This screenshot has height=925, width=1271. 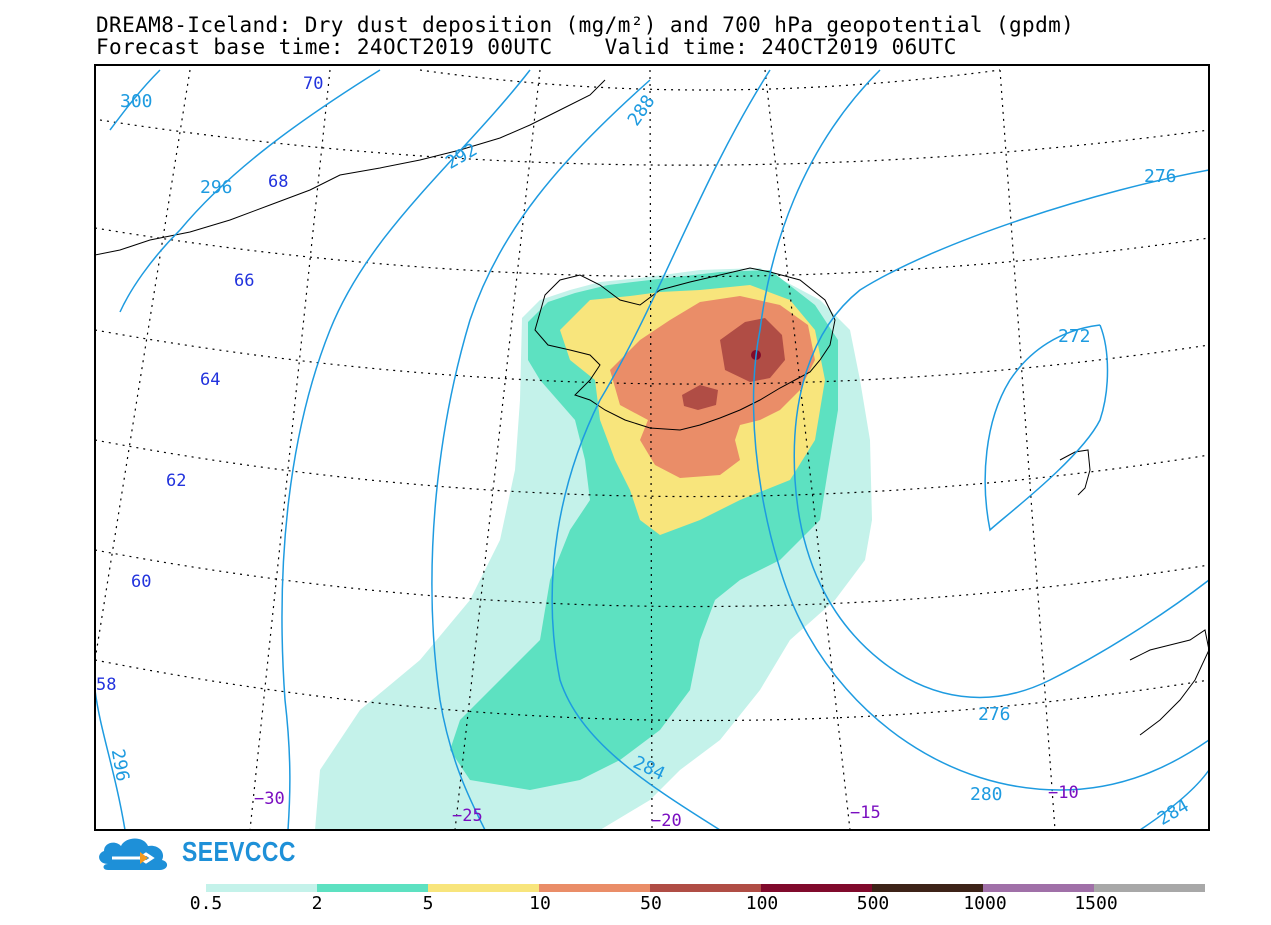 I want to click on lat-label-62: 62, so click(x=176, y=481).